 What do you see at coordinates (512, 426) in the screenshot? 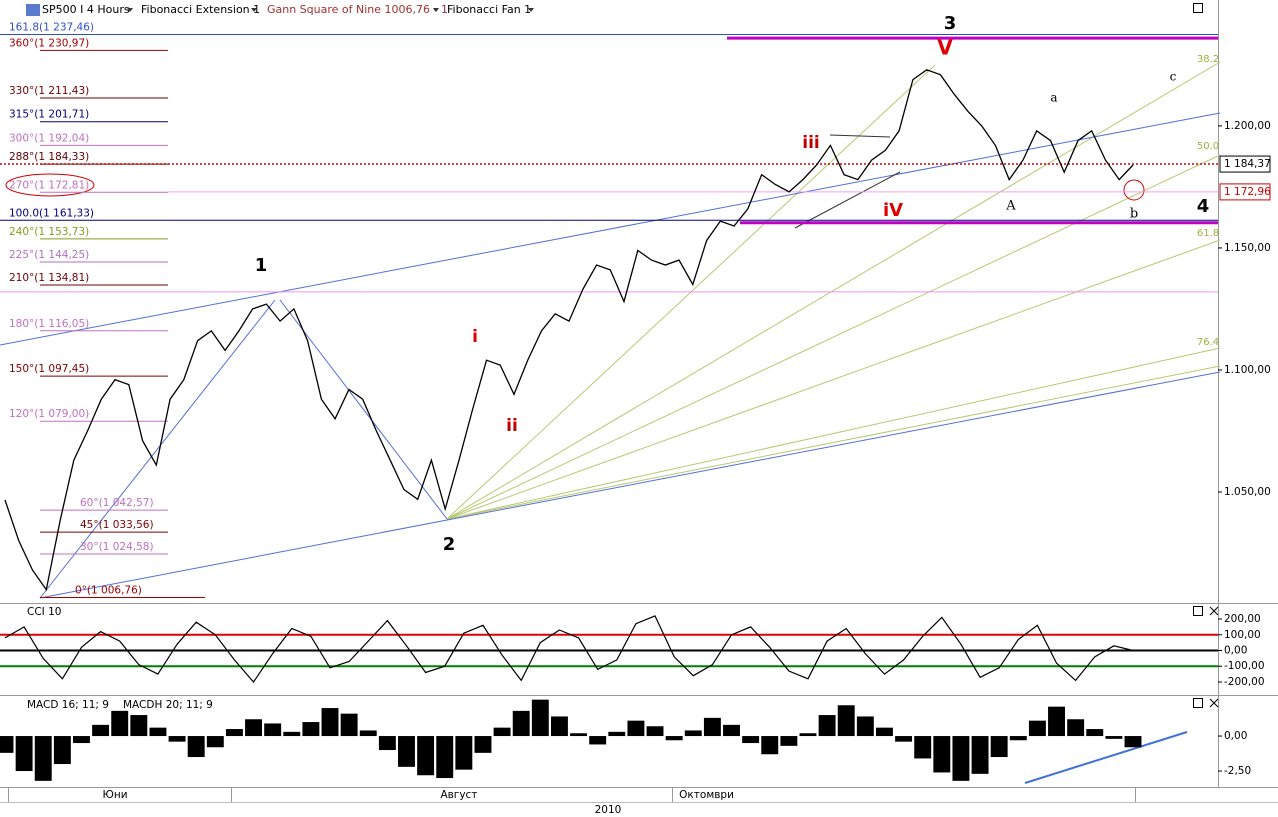
I see `wave-label: ii` at bounding box center [512, 426].